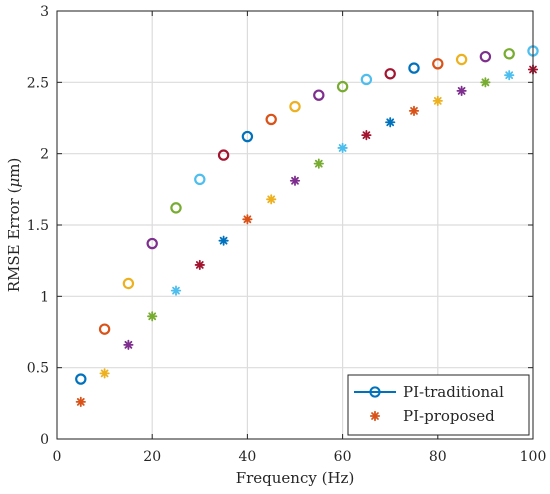 This screenshot has width=550, height=494. What do you see at coordinates (44, 440) in the screenshot?
I see `y-tick-label: 0` at bounding box center [44, 440].